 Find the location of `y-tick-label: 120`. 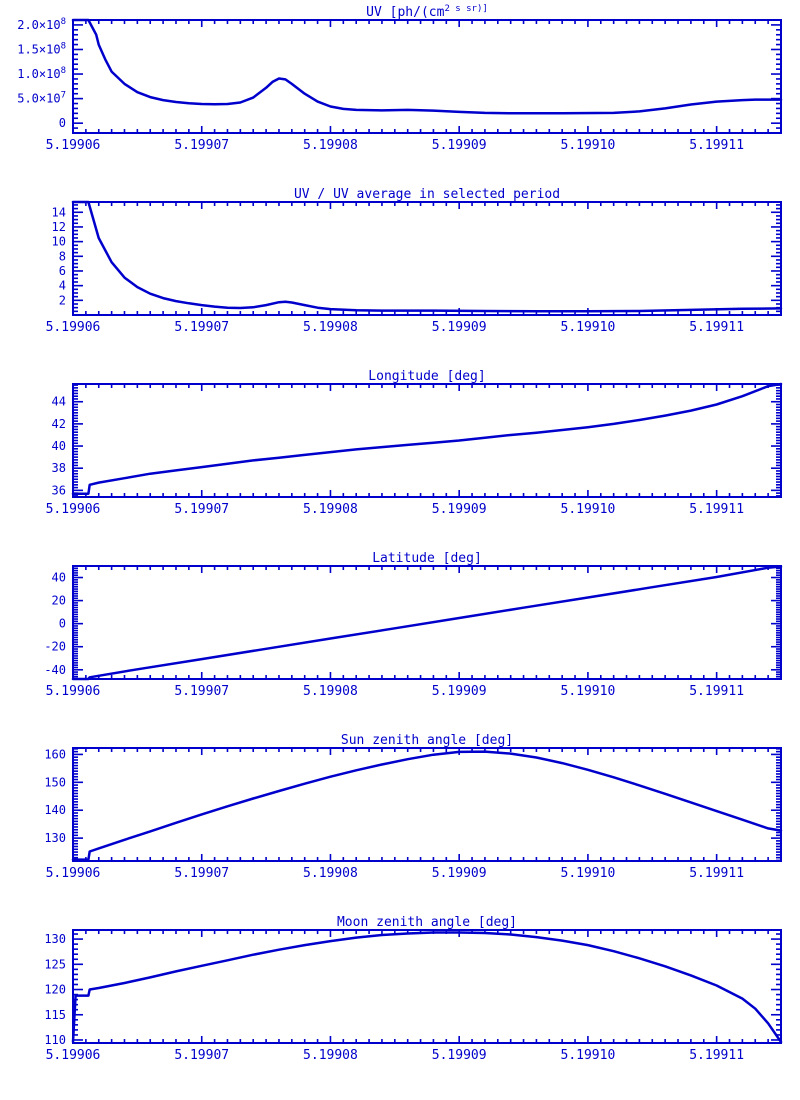

y-tick-label: 120 is located at coordinates (55, 990).